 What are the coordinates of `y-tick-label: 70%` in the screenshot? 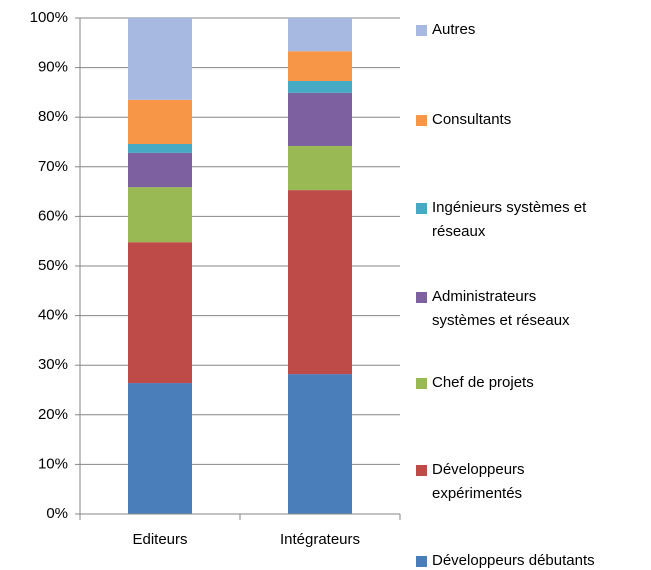 It's located at (53, 166).